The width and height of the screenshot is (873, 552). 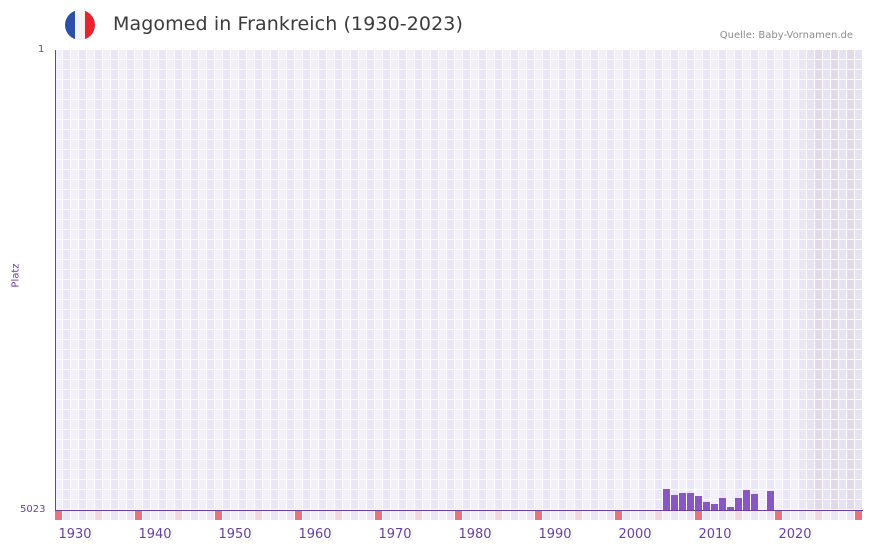 I want to click on y-axis-bottom-label: 5023, so click(x=33, y=509).